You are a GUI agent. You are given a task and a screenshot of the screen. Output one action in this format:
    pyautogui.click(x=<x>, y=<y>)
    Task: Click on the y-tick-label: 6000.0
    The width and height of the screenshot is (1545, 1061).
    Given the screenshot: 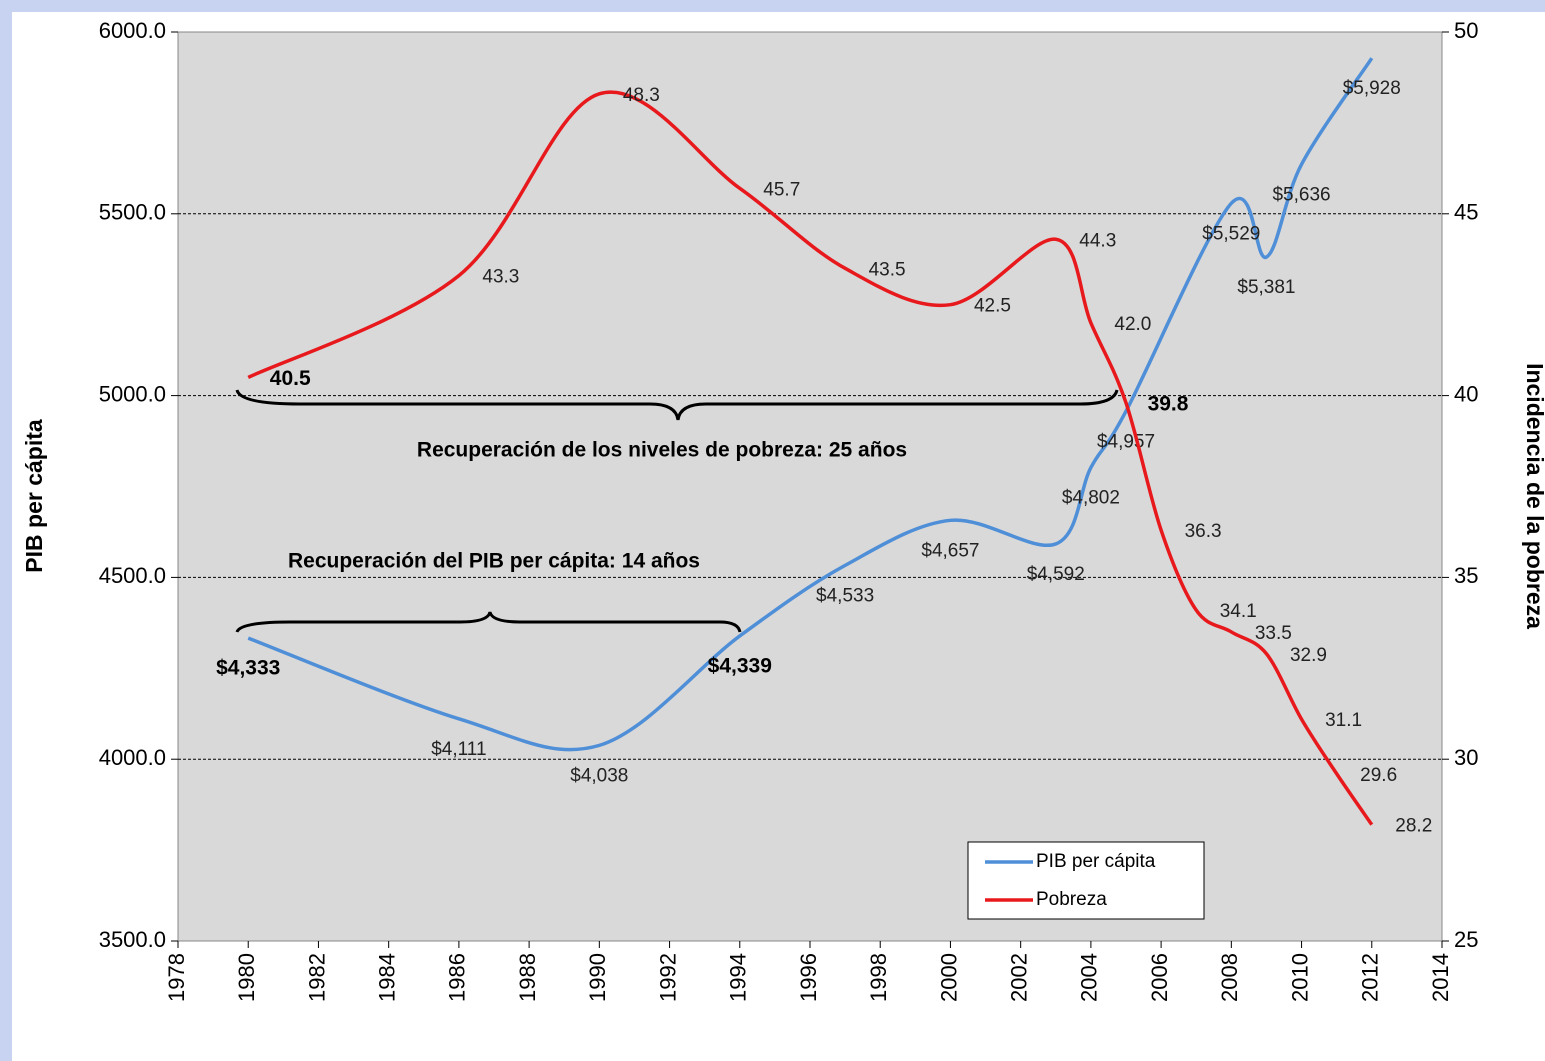 What is the action you would take?
    pyautogui.click(x=132, y=30)
    